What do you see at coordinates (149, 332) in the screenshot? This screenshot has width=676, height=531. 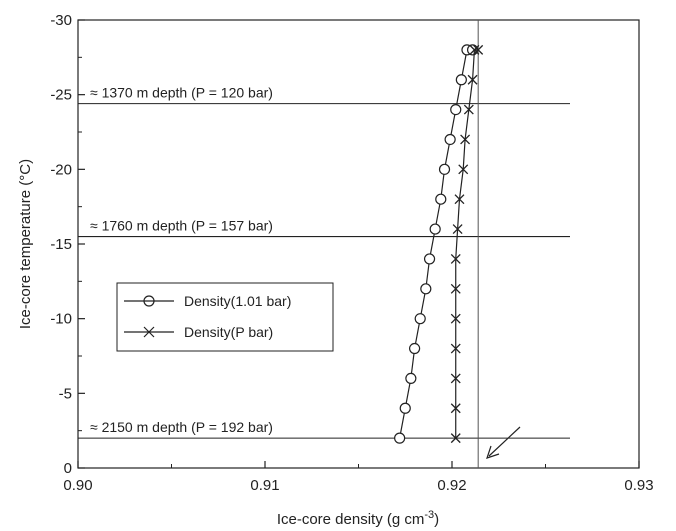 I see `legend-x-marker` at bounding box center [149, 332].